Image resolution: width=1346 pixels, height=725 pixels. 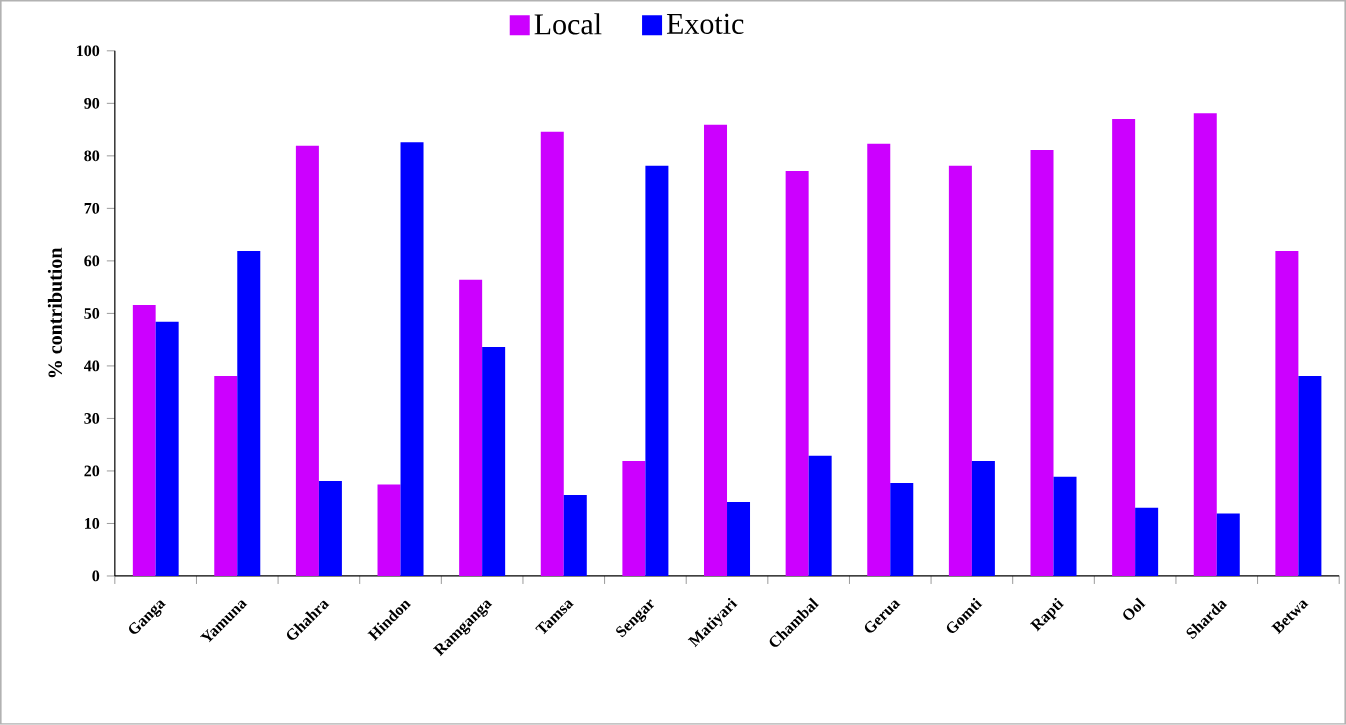 I want to click on y-tick-label: 50, so click(x=92, y=313).